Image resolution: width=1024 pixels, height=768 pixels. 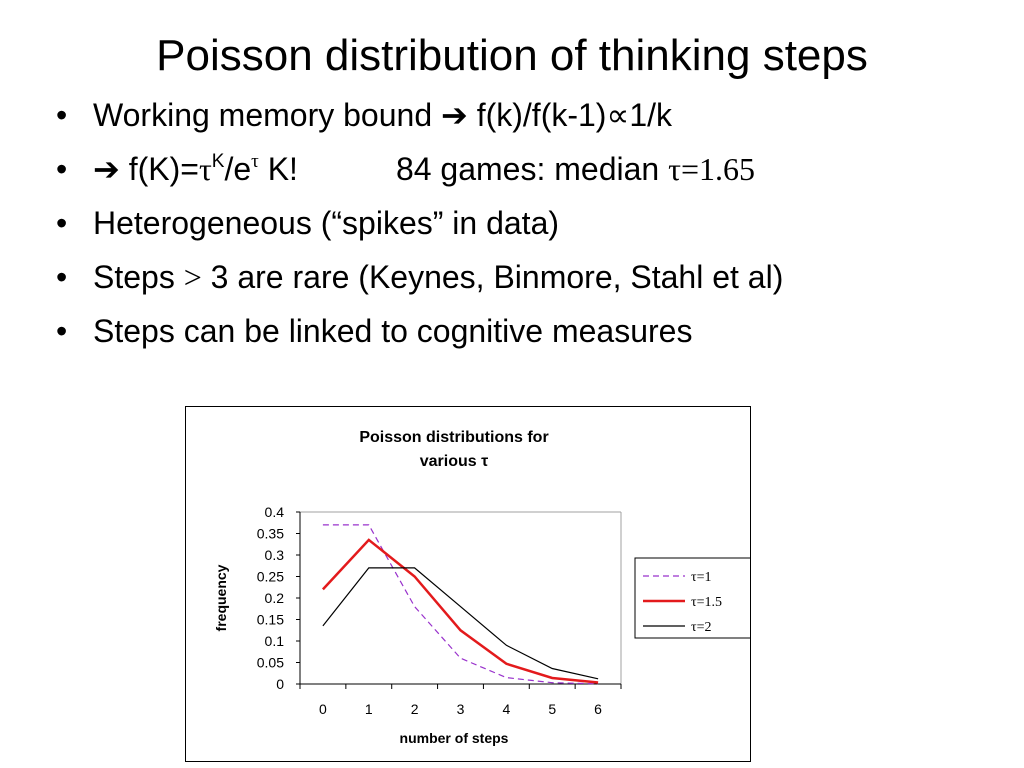 I want to click on y-tick-label: 0, so click(x=280, y=684).